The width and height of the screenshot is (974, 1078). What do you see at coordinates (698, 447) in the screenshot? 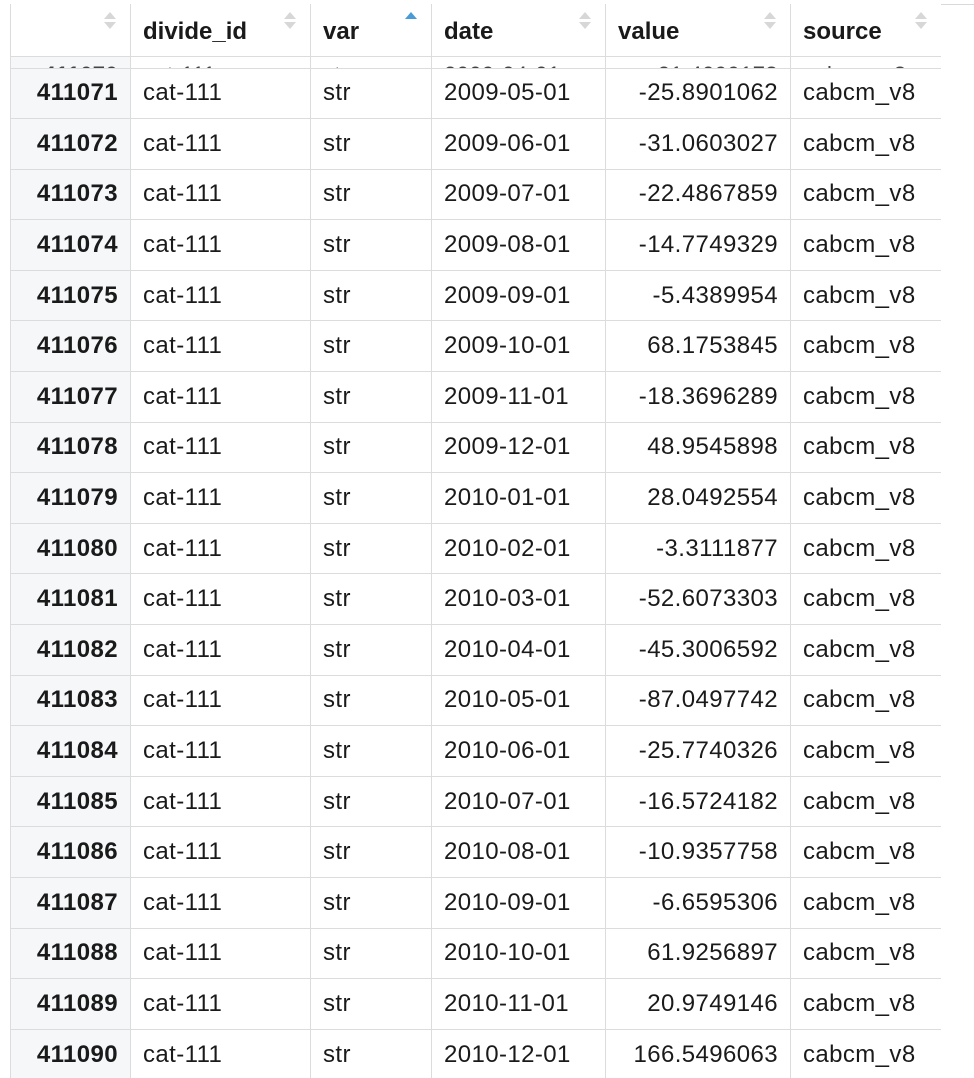
I see `value-cell: 48.9545898` at bounding box center [698, 447].